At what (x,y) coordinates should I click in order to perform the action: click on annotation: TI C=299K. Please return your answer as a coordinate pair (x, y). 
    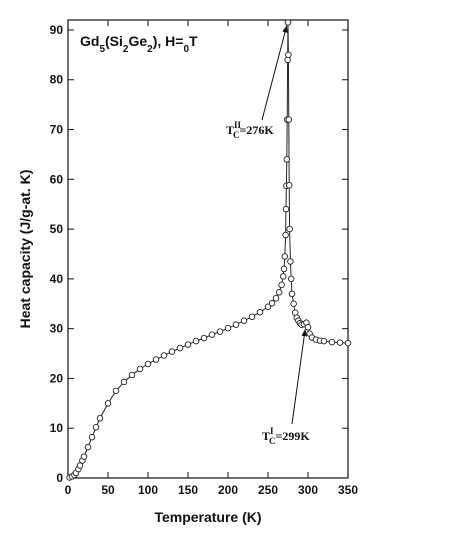
    Looking at the image, I should click on (286, 436).